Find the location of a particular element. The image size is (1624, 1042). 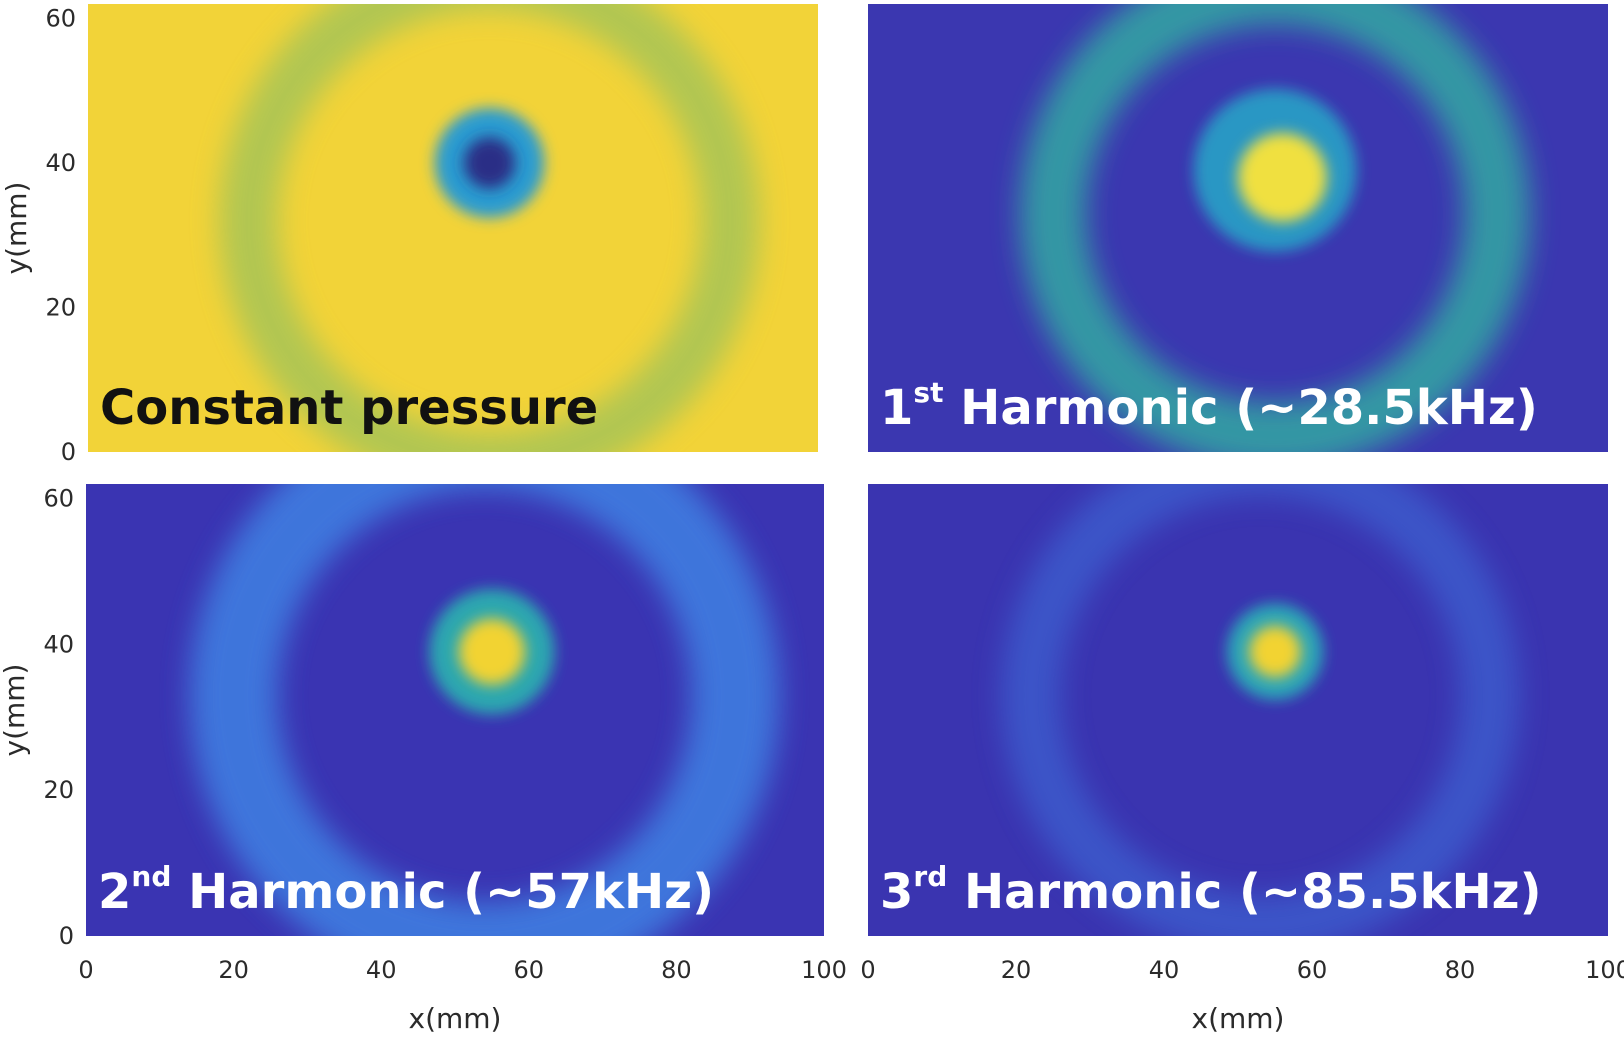

panel-label-main: 1 is located at coordinates (896, 408).